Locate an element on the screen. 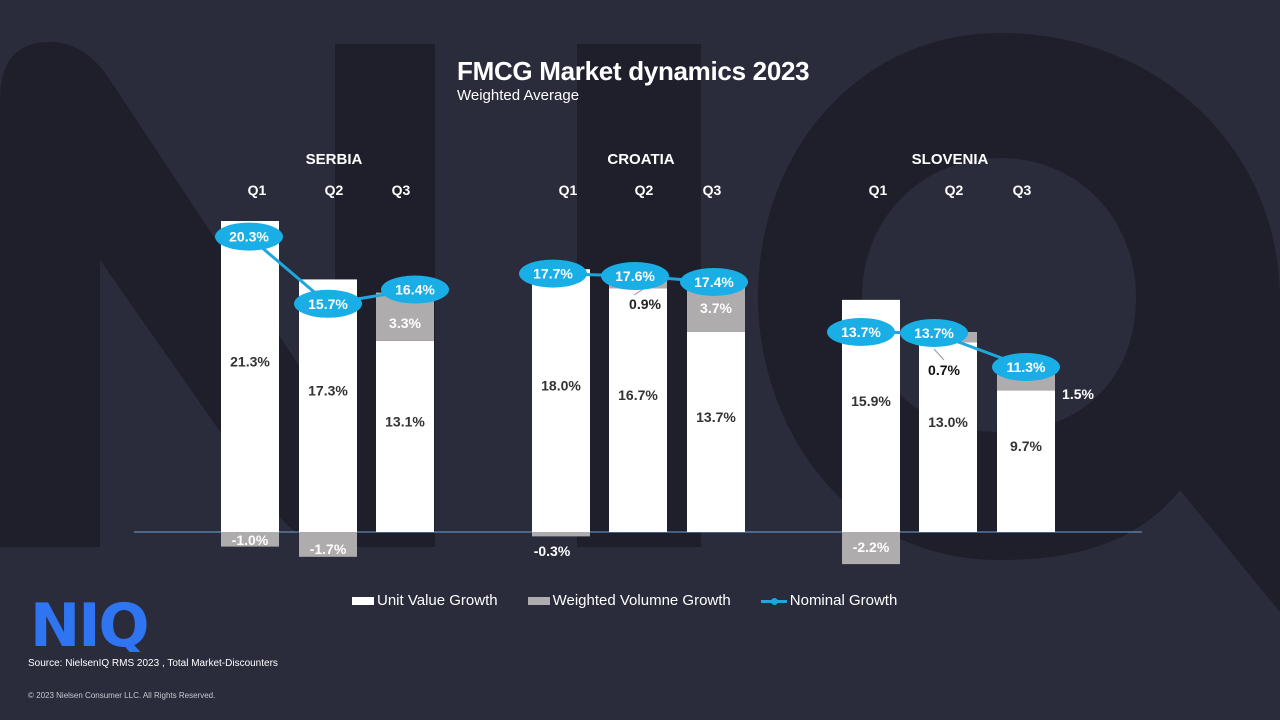 This screenshot has height=720, width=1280. chart-title: FMCG Market dynamics 2023 is located at coordinates (633, 71).